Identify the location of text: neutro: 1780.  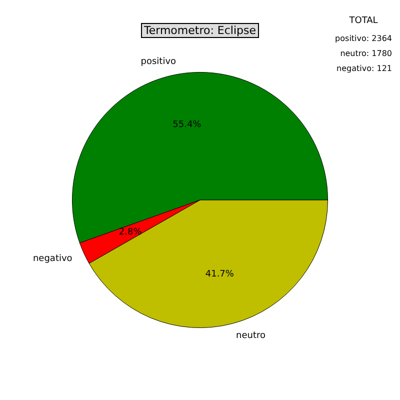
(365, 54).